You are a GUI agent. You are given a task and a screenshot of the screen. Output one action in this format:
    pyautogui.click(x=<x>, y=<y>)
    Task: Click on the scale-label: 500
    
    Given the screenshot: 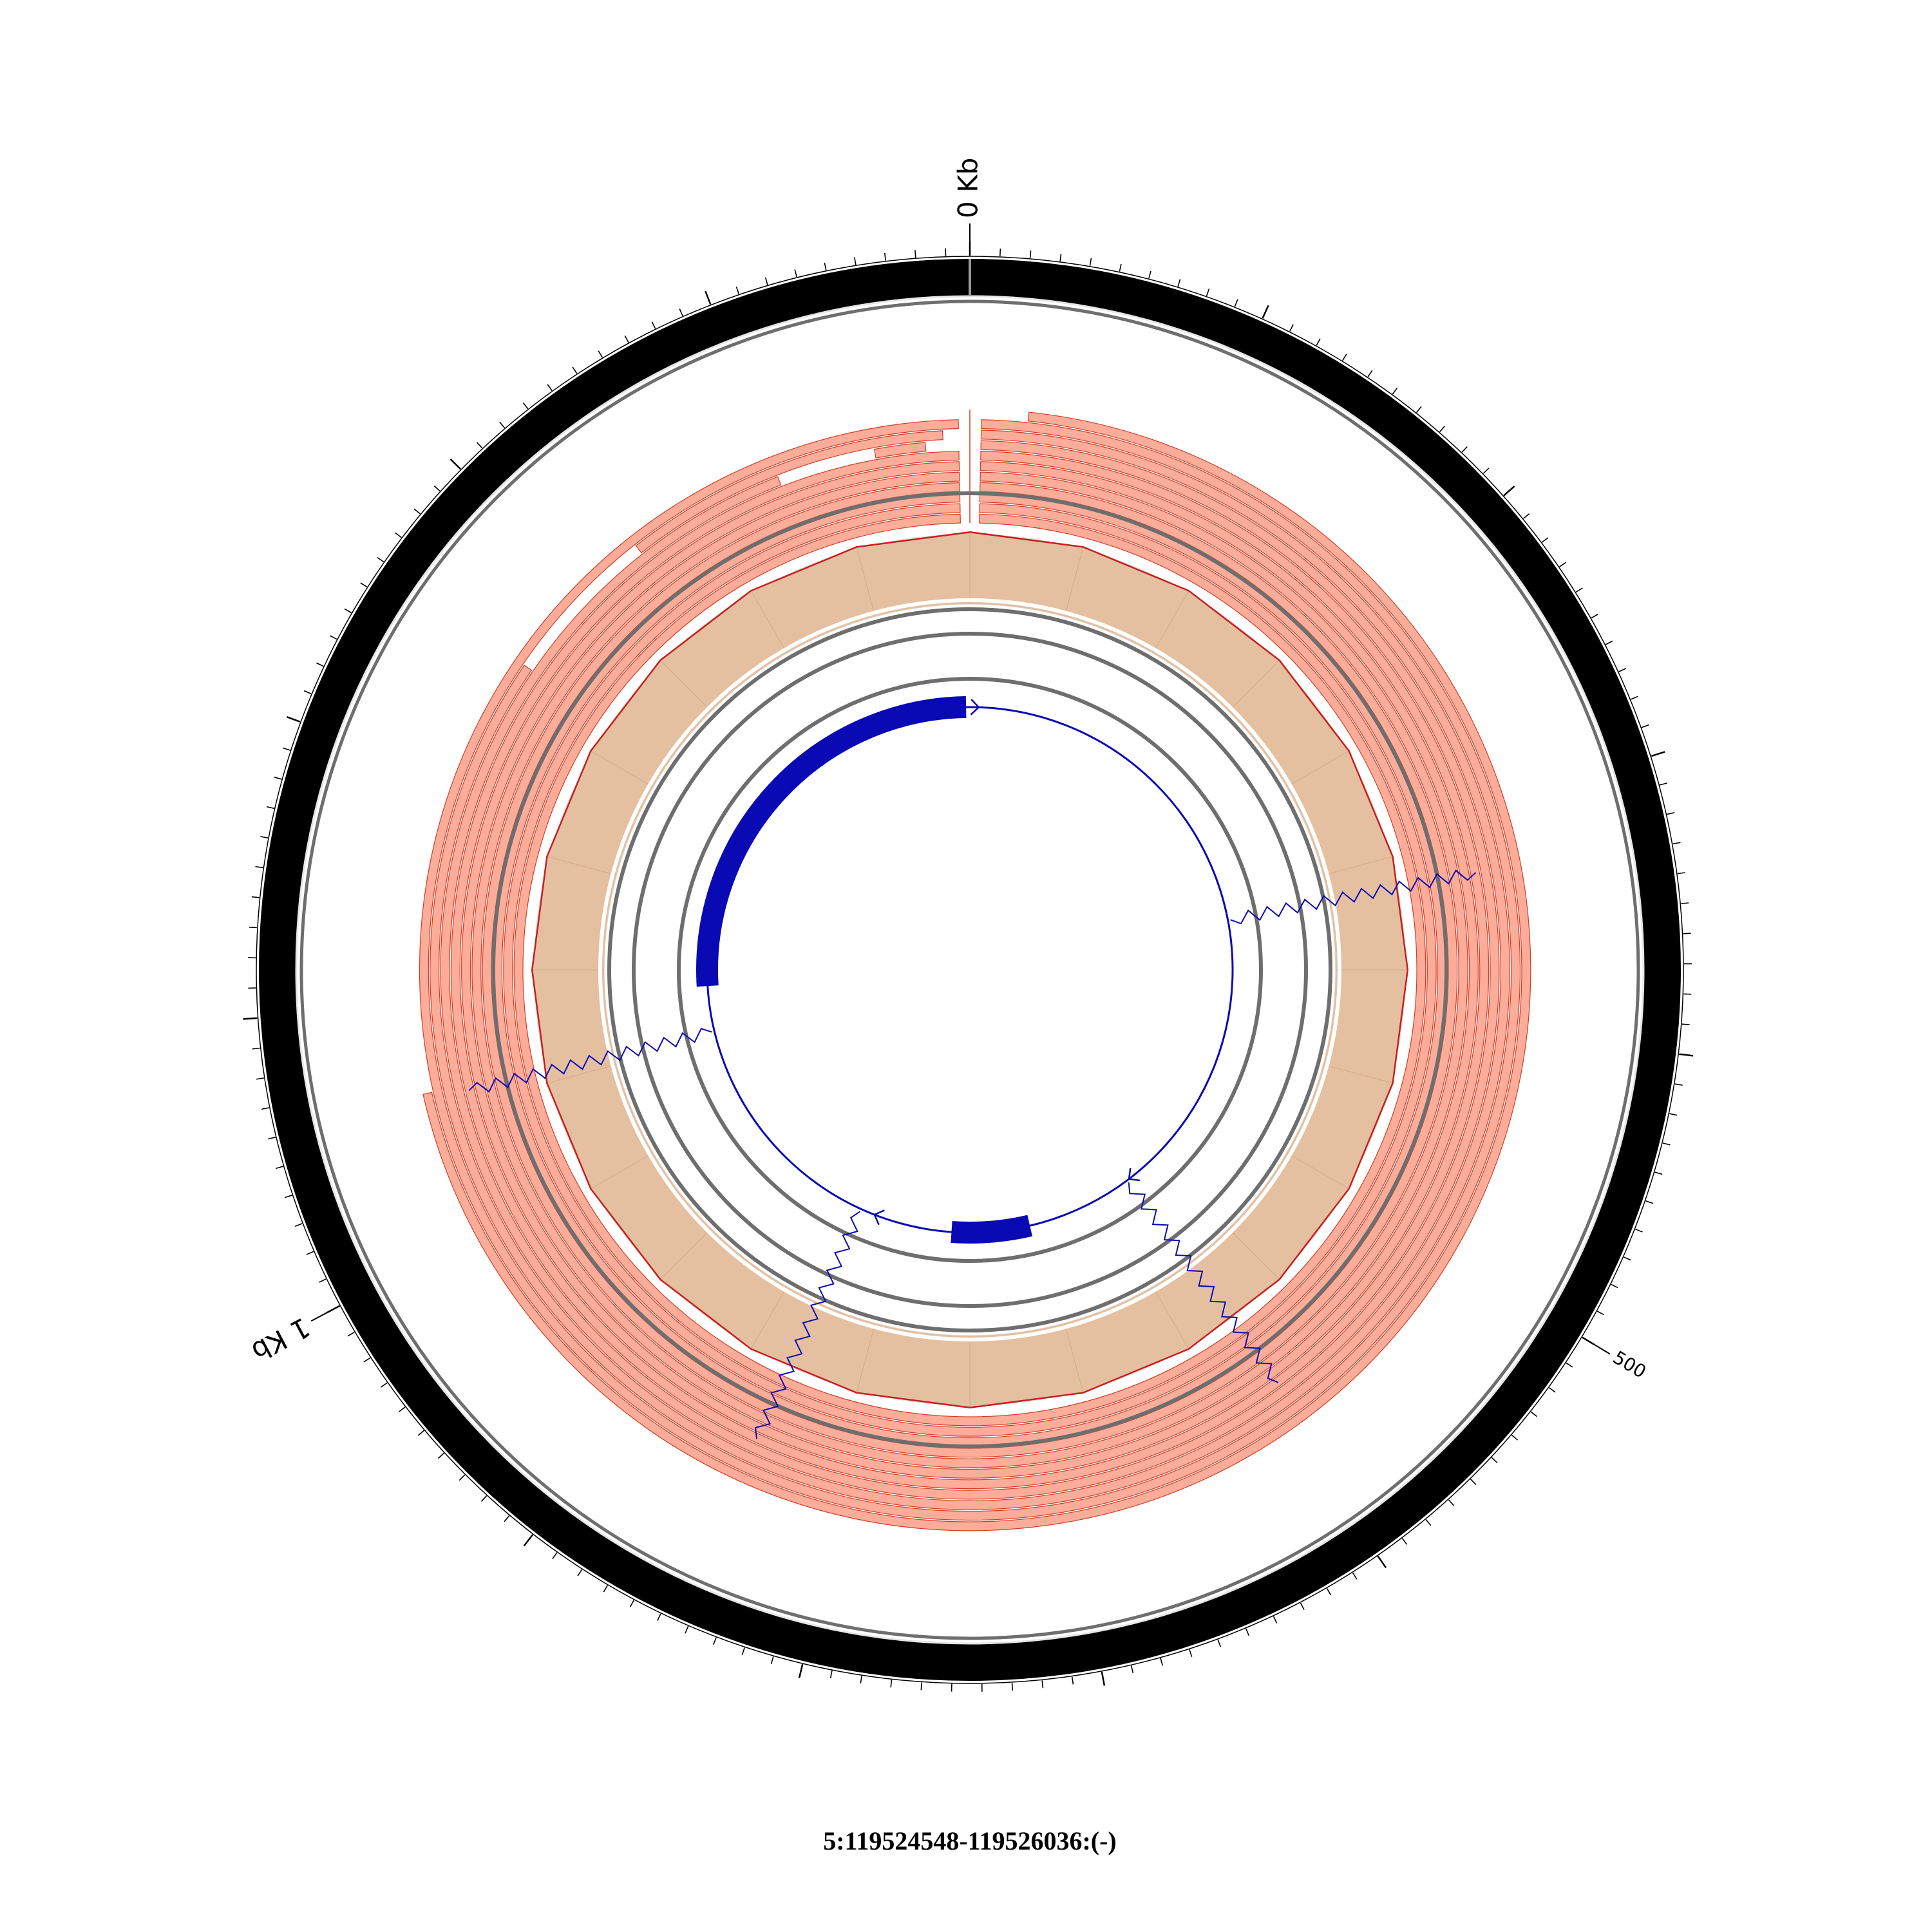 What is the action you would take?
    pyautogui.click(x=1630, y=1365)
    